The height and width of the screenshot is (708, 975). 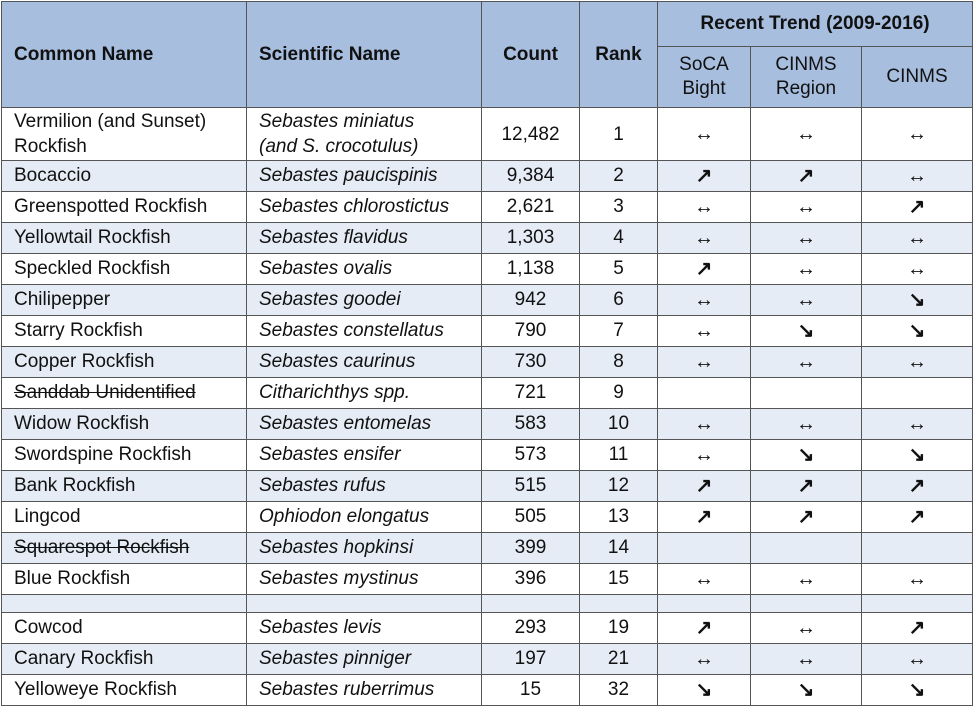 What do you see at coordinates (530, 207) in the screenshot?
I see `count-cell: 2,621` at bounding box center [530, 207].